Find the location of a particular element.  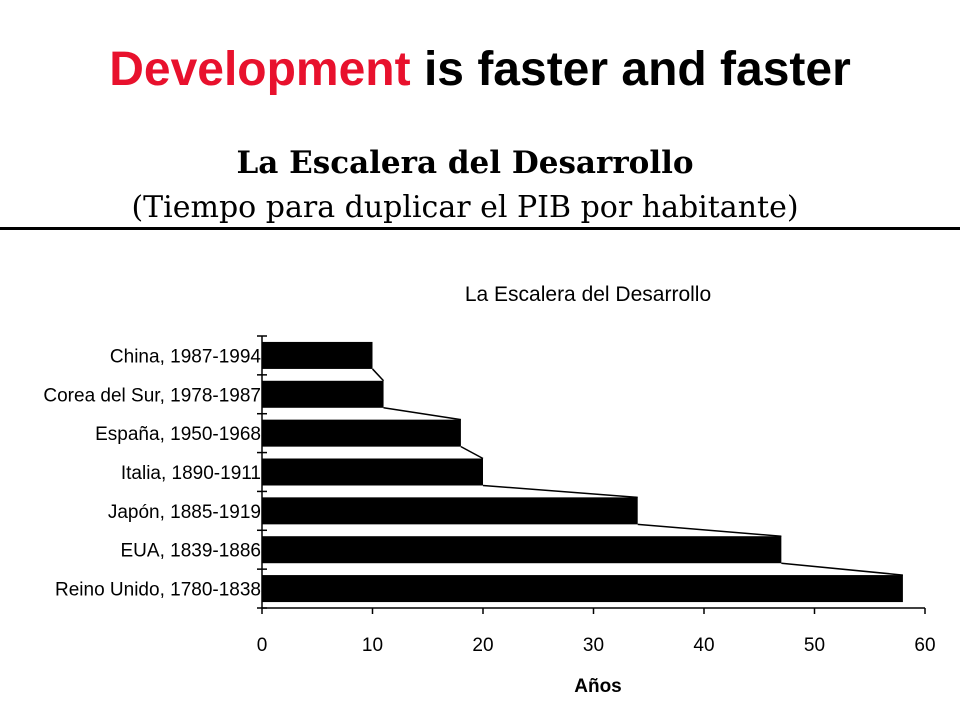

x-tick-label: 60 is located at coordinates (924, 645).